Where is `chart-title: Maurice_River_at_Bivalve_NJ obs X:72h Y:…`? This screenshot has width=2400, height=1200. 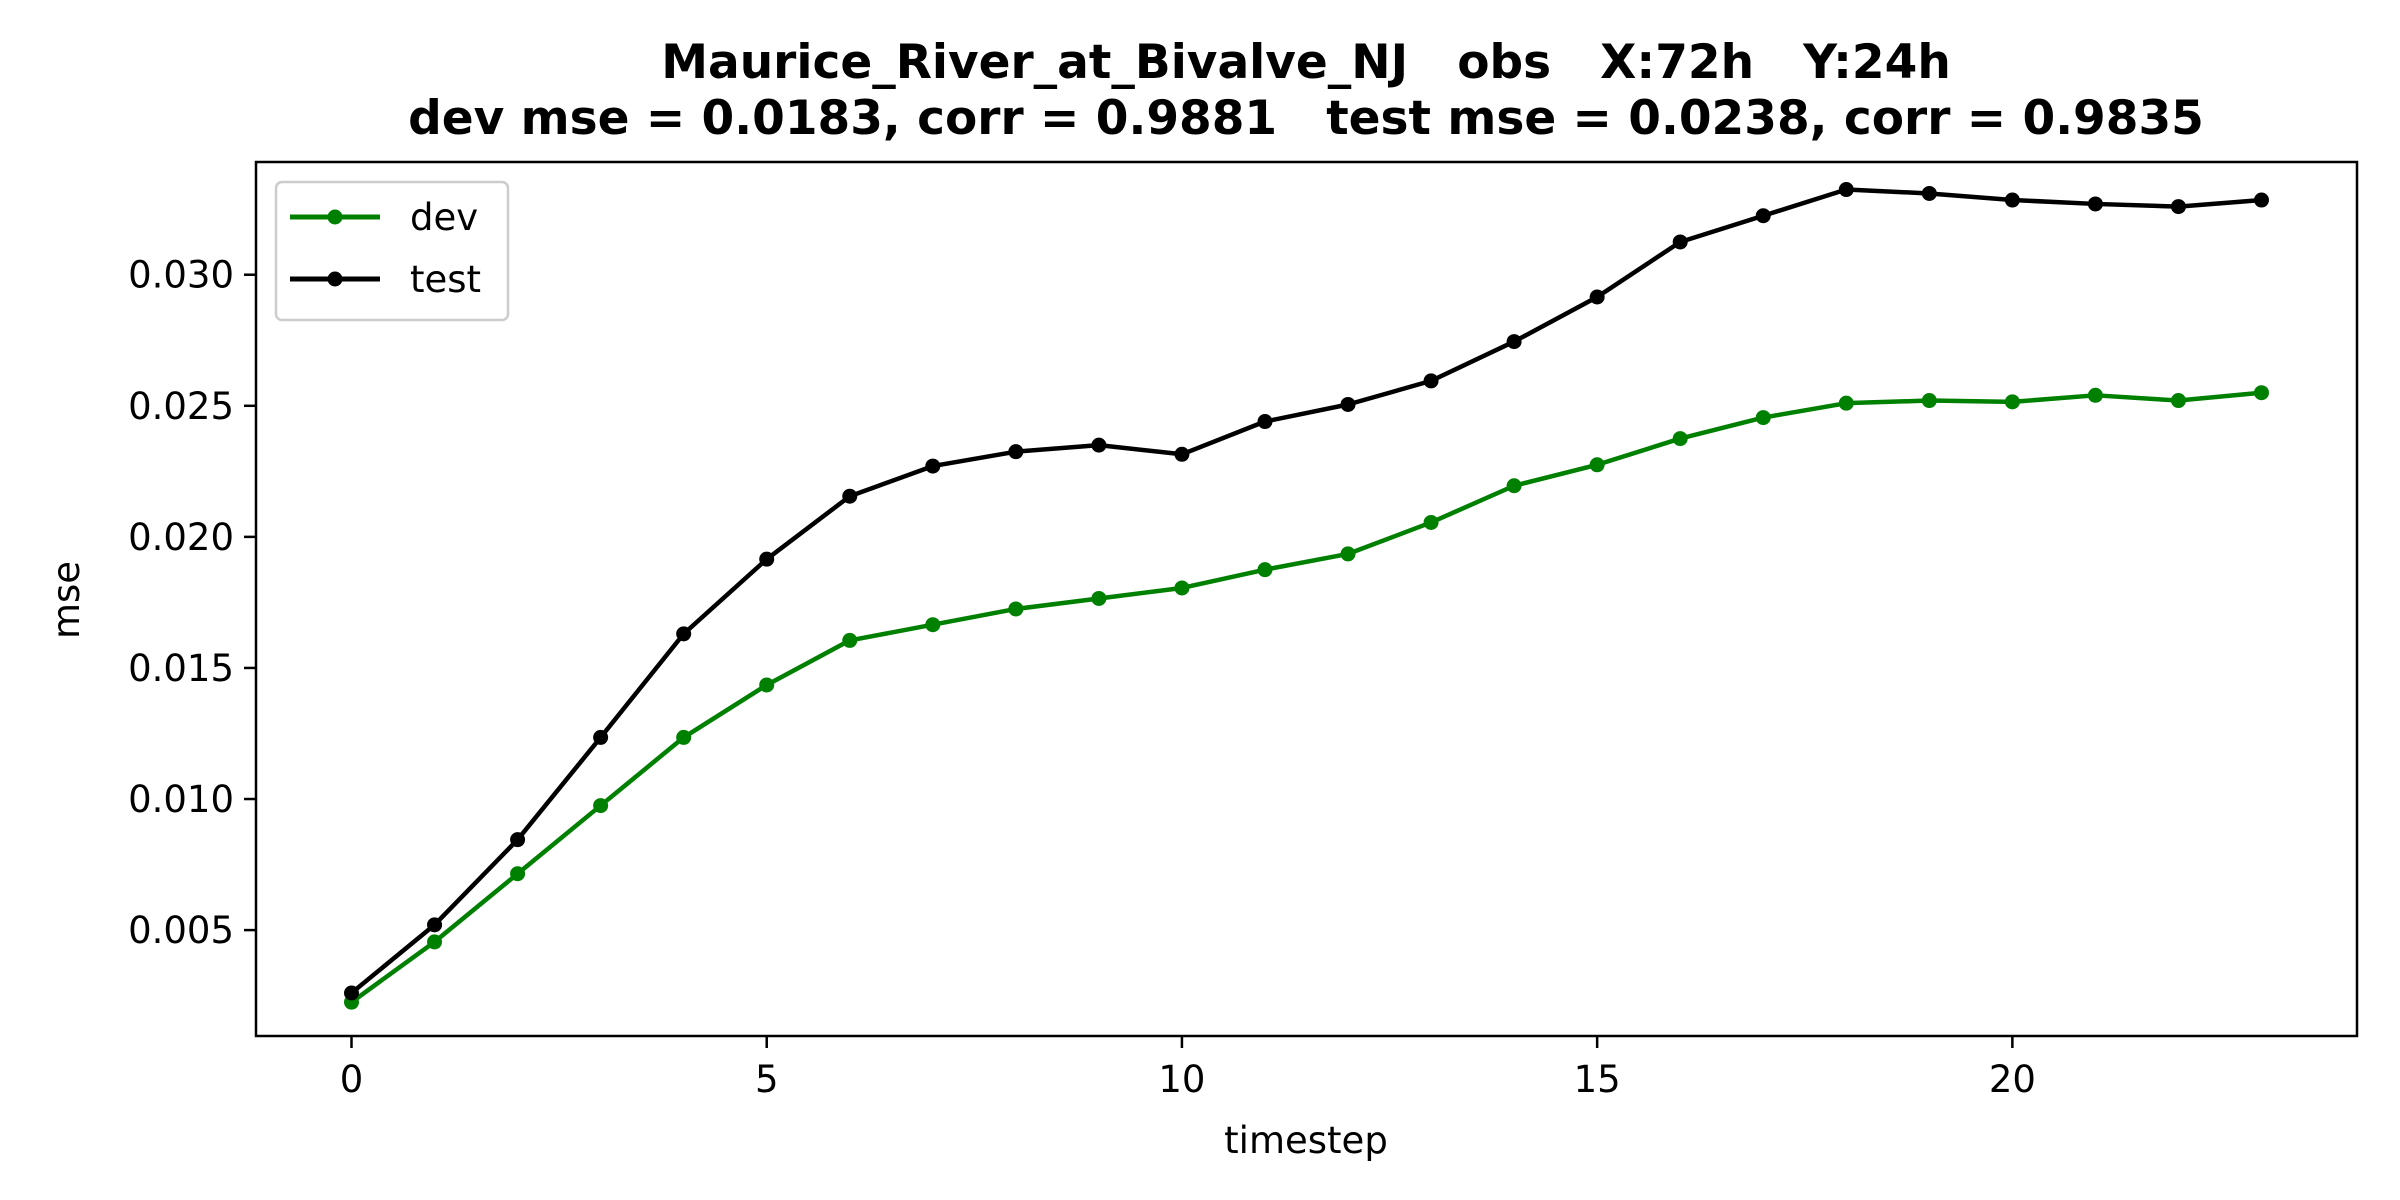 chart-title: Maurice_River_at_Bivalve_NJ obs X:72h Y:… is located at coordinates (1306, 62).